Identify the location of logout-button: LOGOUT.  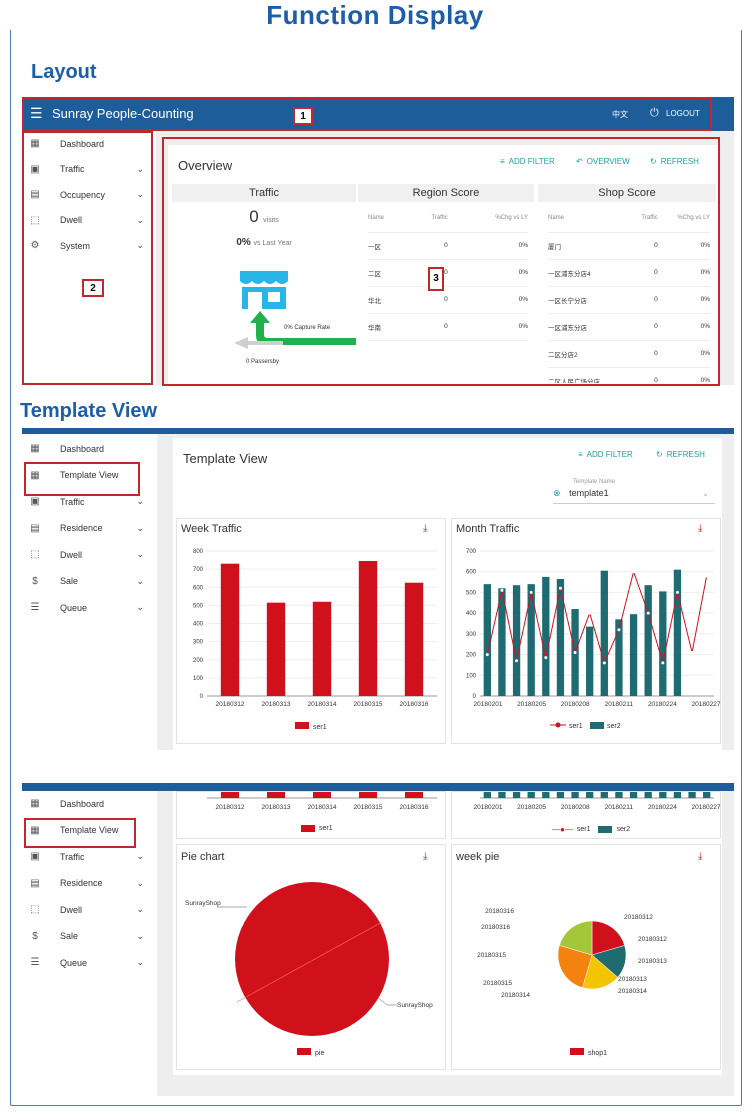
(683, 113).